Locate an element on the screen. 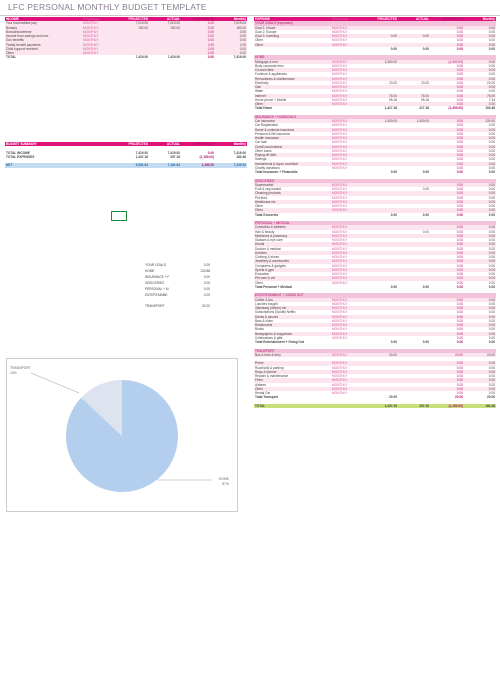 The width and height of the screenshot is (500, 693). item-label: Electricity is located at coordinates (262, 82).